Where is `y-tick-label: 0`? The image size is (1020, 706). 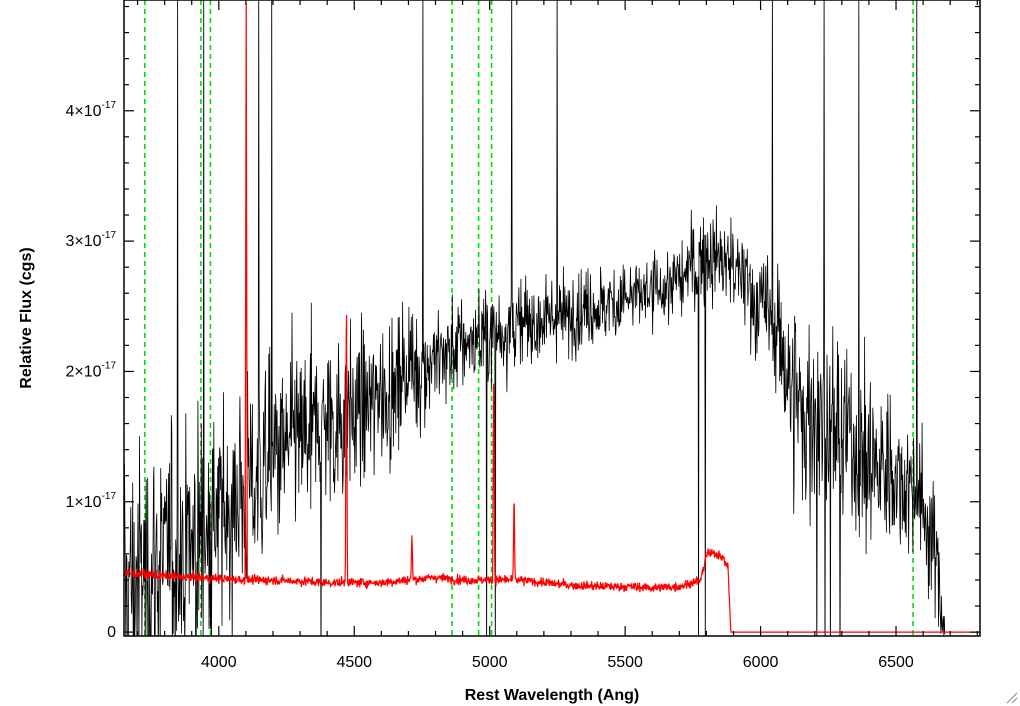
y-tick-label: 0 is located at coordinates (111, 632).